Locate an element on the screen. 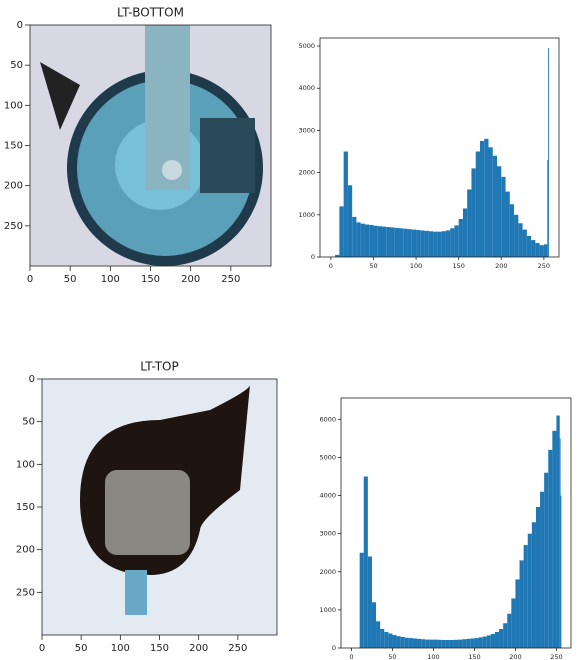  y-tick-label: 4000 is located at coordinates (306, 88).